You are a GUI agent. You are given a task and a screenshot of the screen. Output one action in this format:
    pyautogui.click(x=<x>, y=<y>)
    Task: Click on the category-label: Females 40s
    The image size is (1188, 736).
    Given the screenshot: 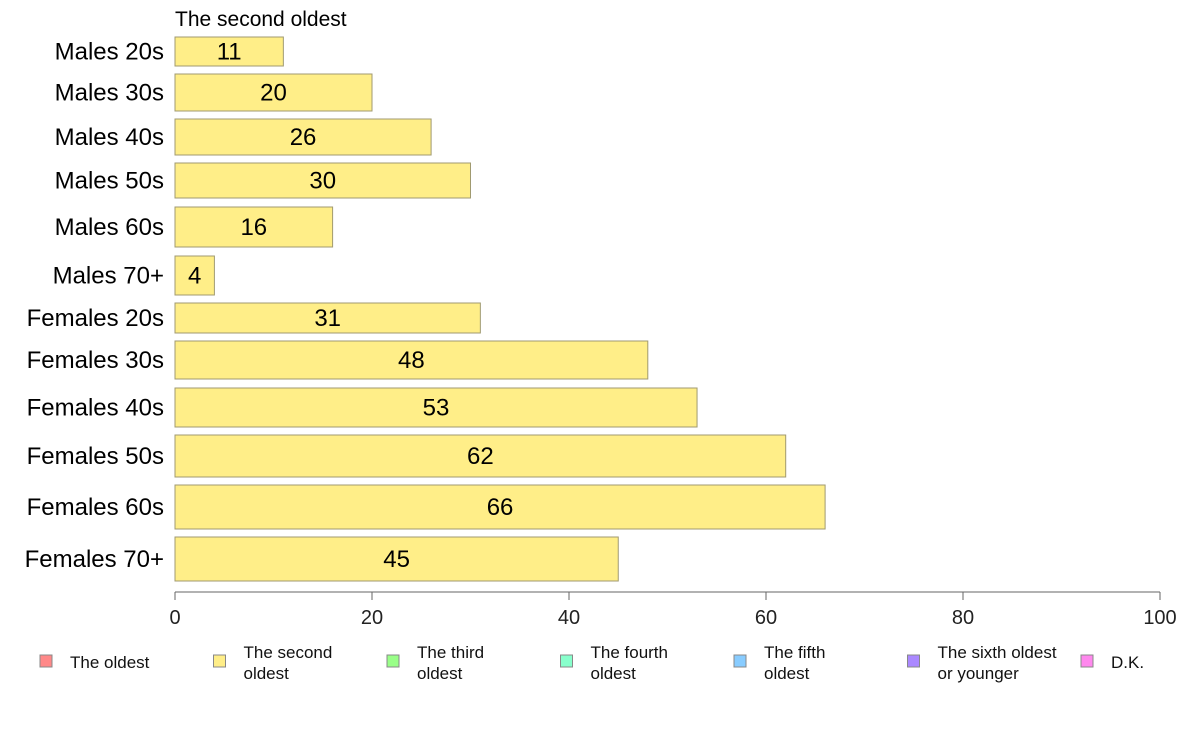 What is the action you would take?
    pyautogui.click(x=95, y=408)
    